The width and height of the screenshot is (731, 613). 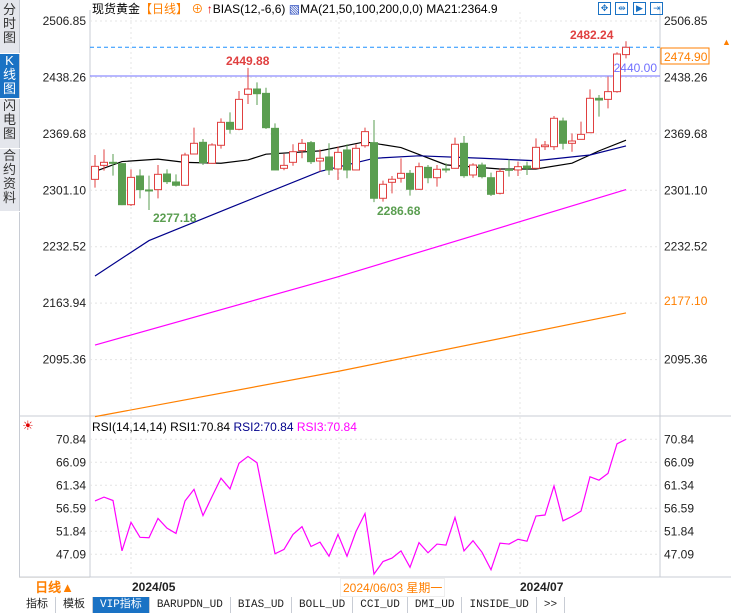 I want to click on alert-price-label: 2440.00, so click(x=636, y=68).